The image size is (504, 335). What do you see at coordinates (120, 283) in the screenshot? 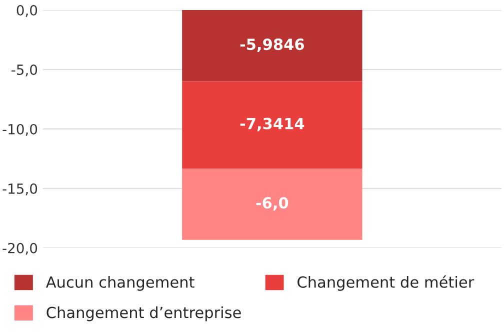
I see `legend-label: Aucun changement` at bounding box center [120, 283].